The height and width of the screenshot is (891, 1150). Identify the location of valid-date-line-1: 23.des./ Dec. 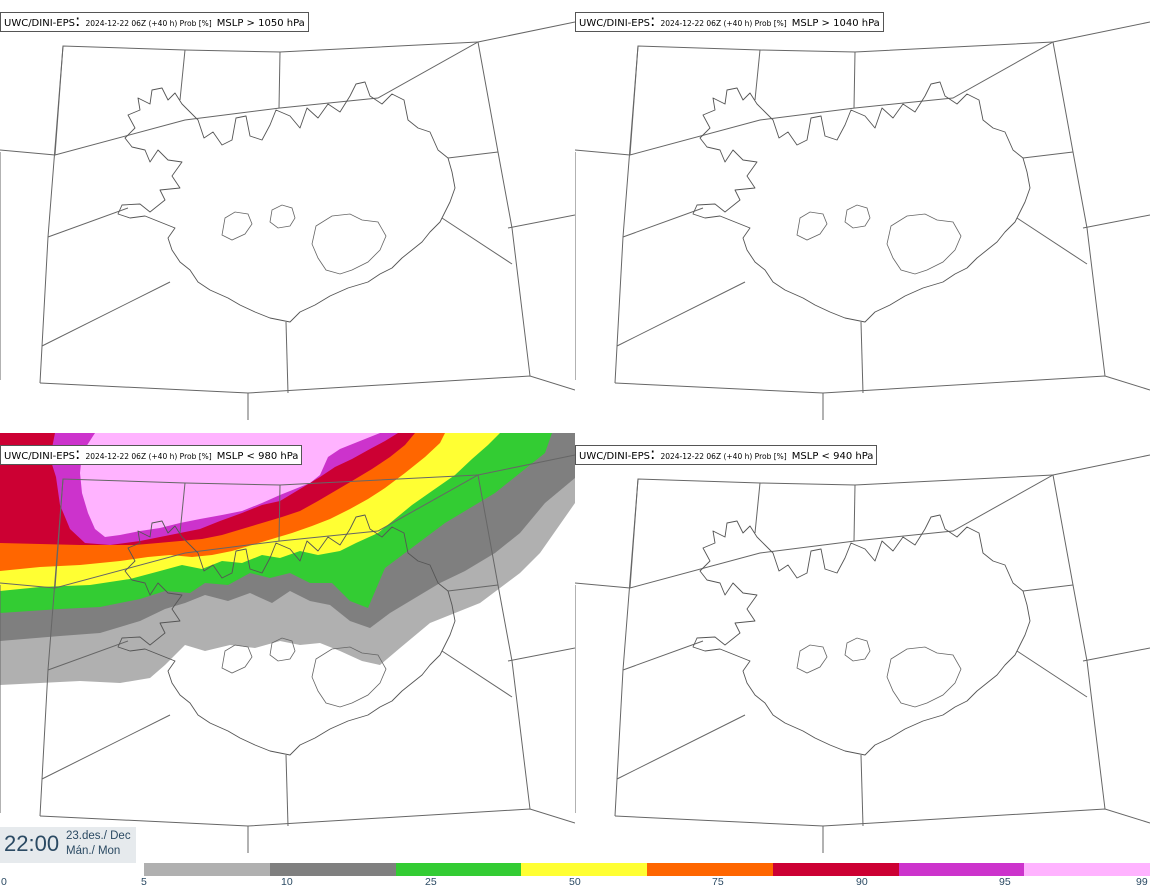
(98, 836).